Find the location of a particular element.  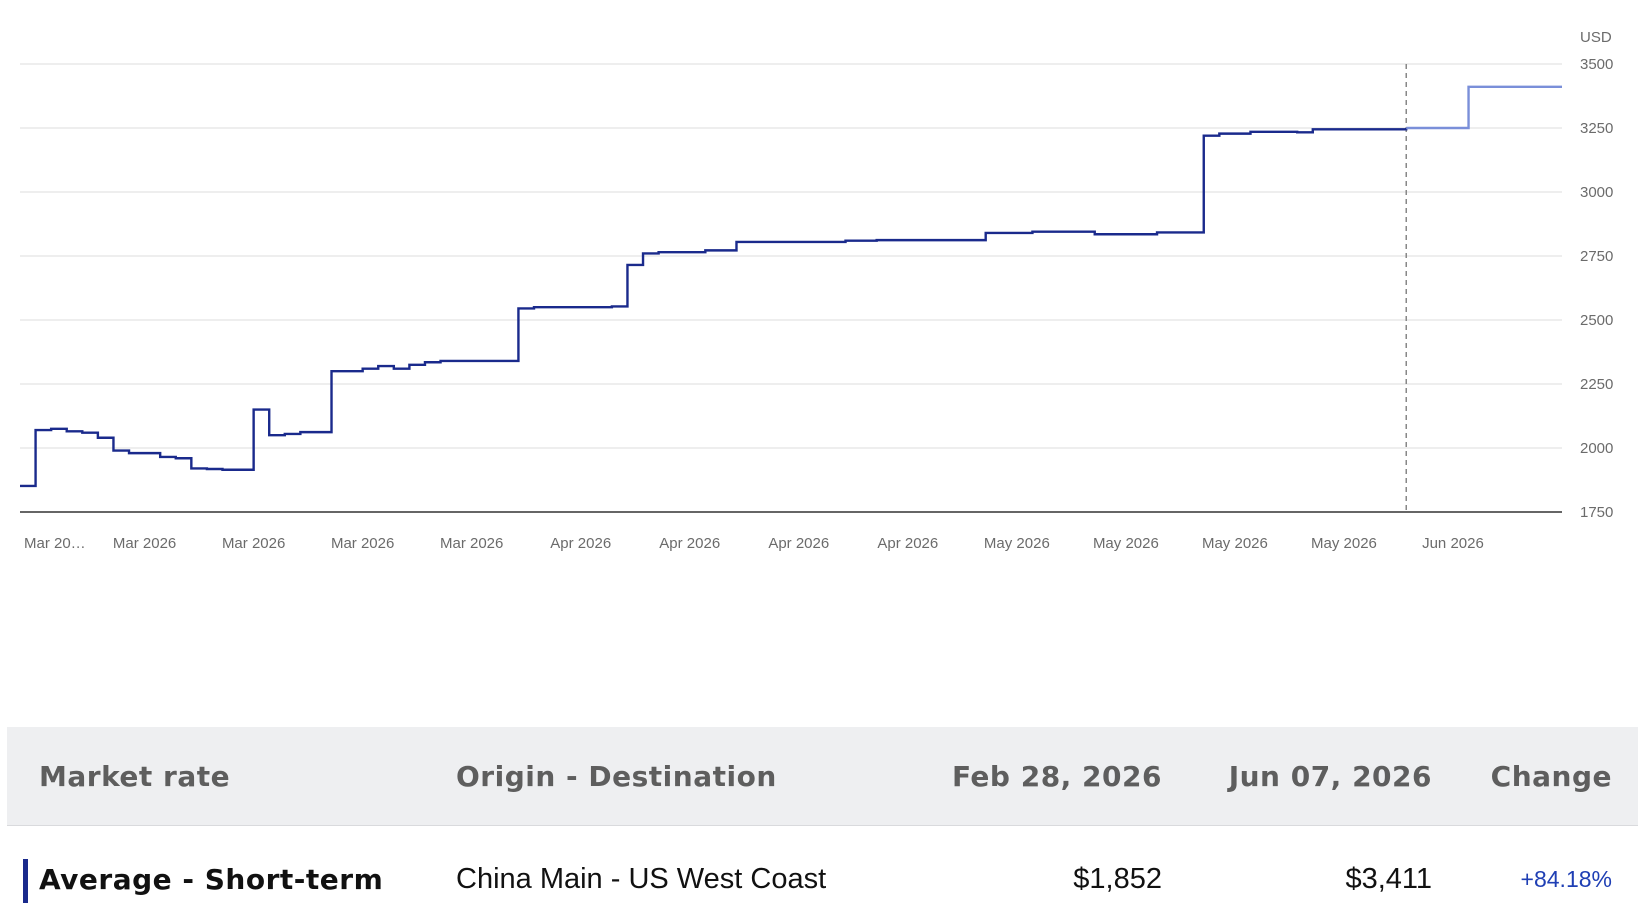

y-axis-unit-label: USD is located at coordinates (1596, 37).